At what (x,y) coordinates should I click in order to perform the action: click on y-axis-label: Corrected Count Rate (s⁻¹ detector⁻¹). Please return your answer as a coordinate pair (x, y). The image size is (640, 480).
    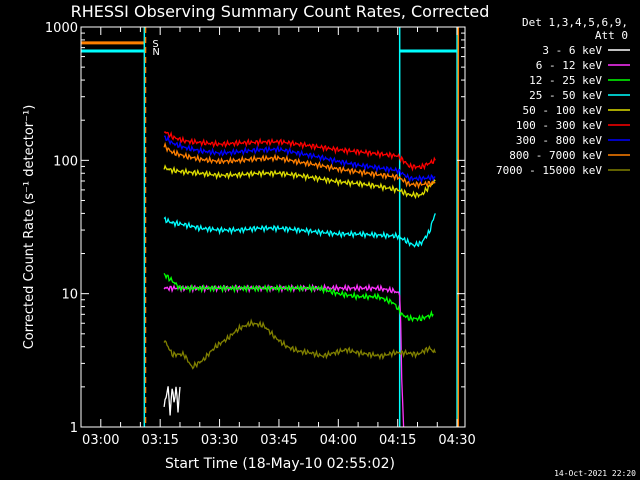
    Looking at the image, I should click on (29, 227).